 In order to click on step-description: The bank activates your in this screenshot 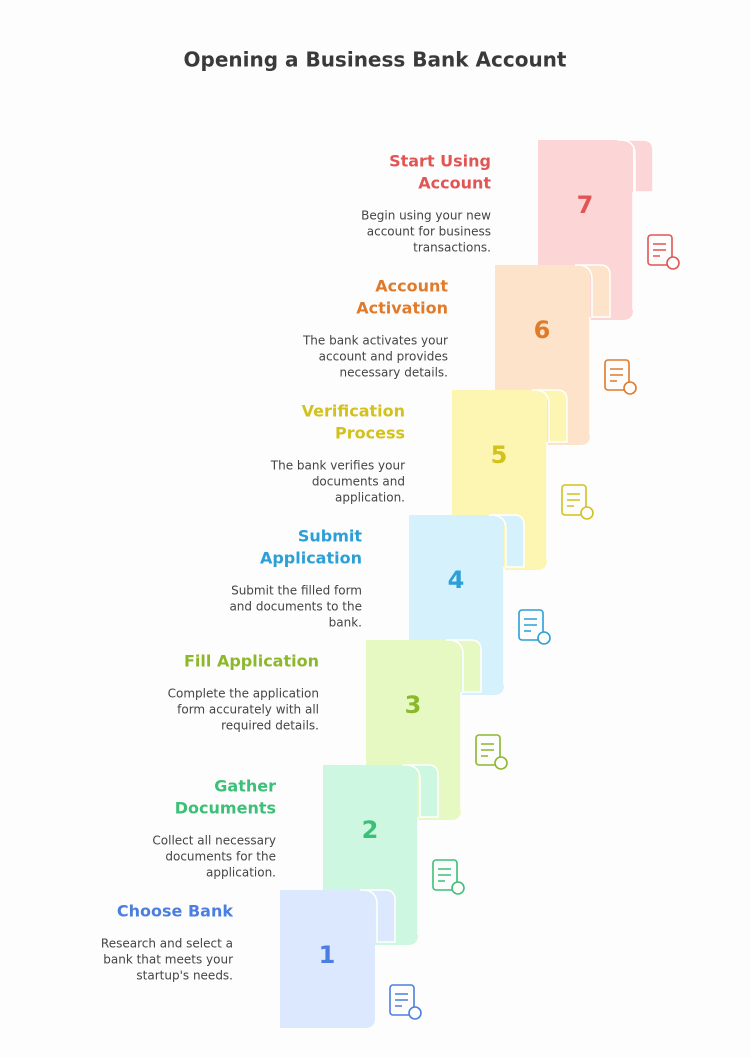, I will do `click(375, 341)`.